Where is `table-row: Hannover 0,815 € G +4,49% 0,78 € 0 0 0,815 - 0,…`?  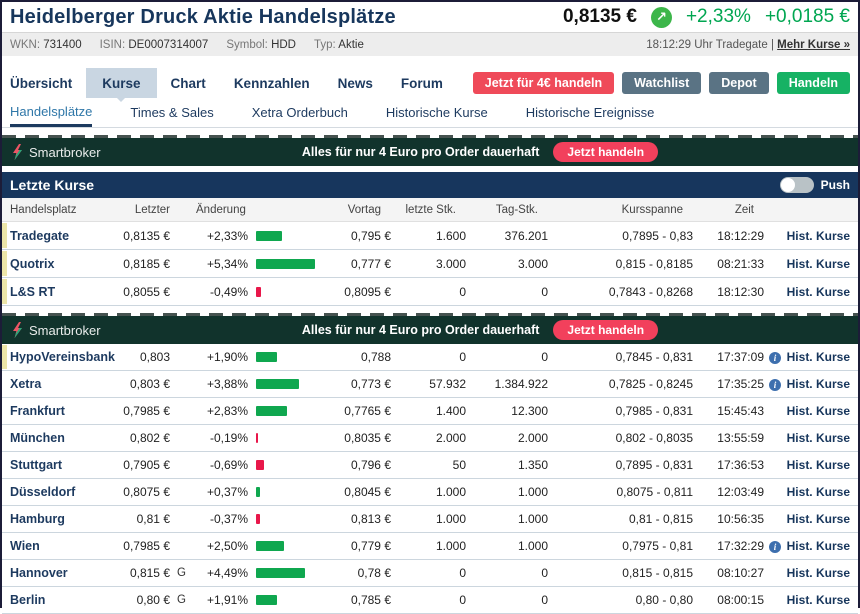
table-row: Hannover 0,815 € G +4,49% 0,78 € 0 0 0,815 - 0,… is located at coordinates (430, 573).